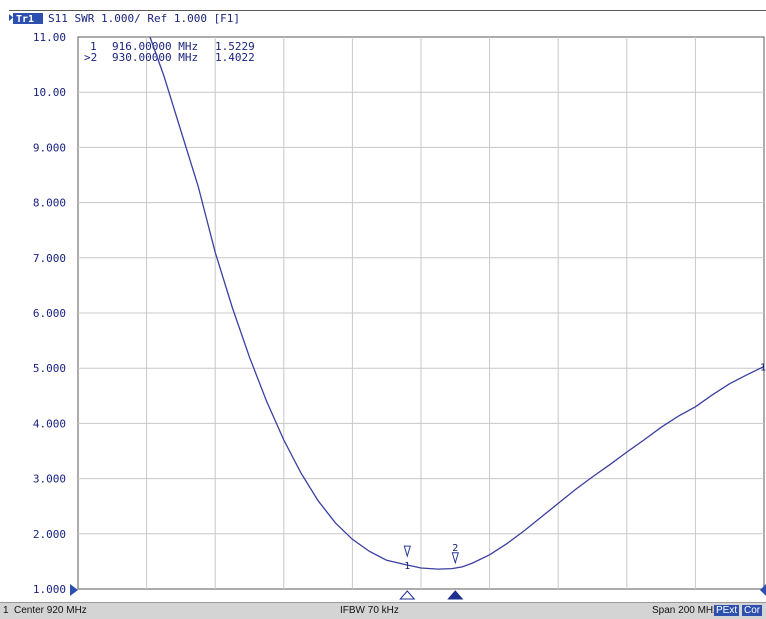 This screenshot has height=619, width=766. What do you see at coordinates (90, 57) in the screenshot?
I see `marker-2-label: >2` at bounding box center [90, 57].